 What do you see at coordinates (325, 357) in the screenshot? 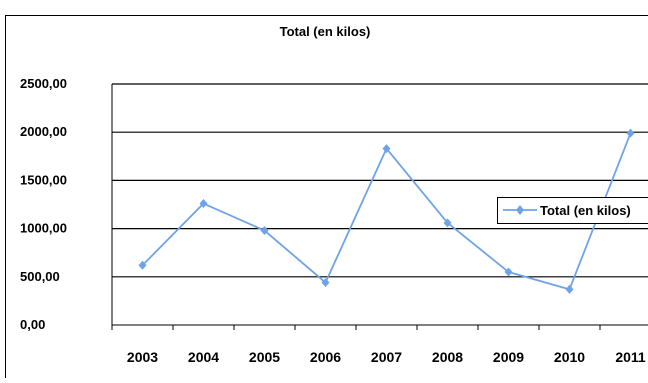
I see `x-tick-label: 2006` at bounding box center [325, 357].